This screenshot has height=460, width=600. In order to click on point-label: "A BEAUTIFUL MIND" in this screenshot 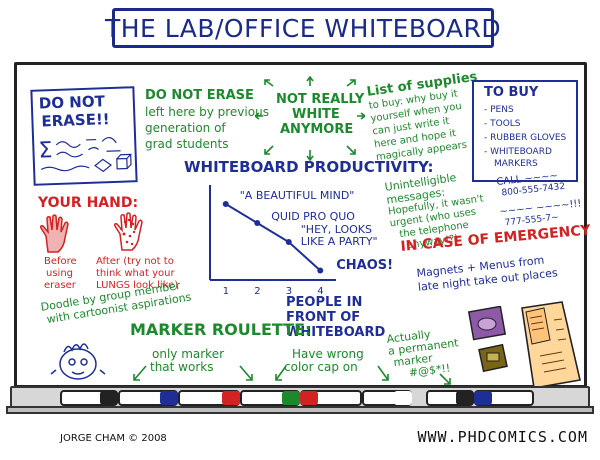, I will do `click(297, 195)`.